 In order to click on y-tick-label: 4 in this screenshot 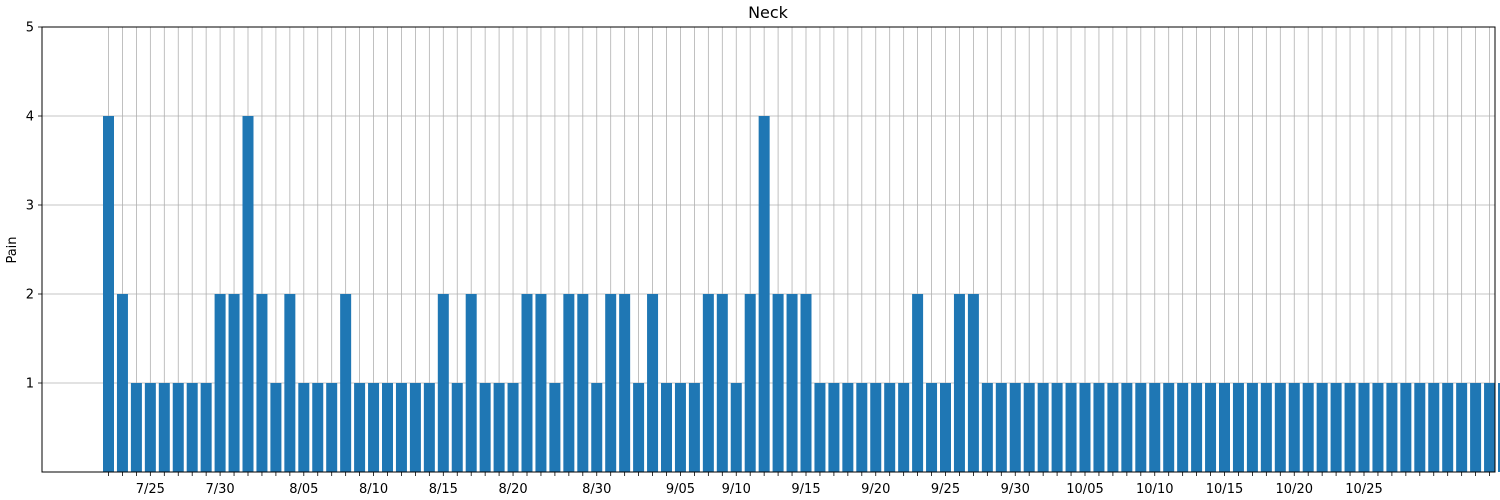, I will do `click(30, 117)`.